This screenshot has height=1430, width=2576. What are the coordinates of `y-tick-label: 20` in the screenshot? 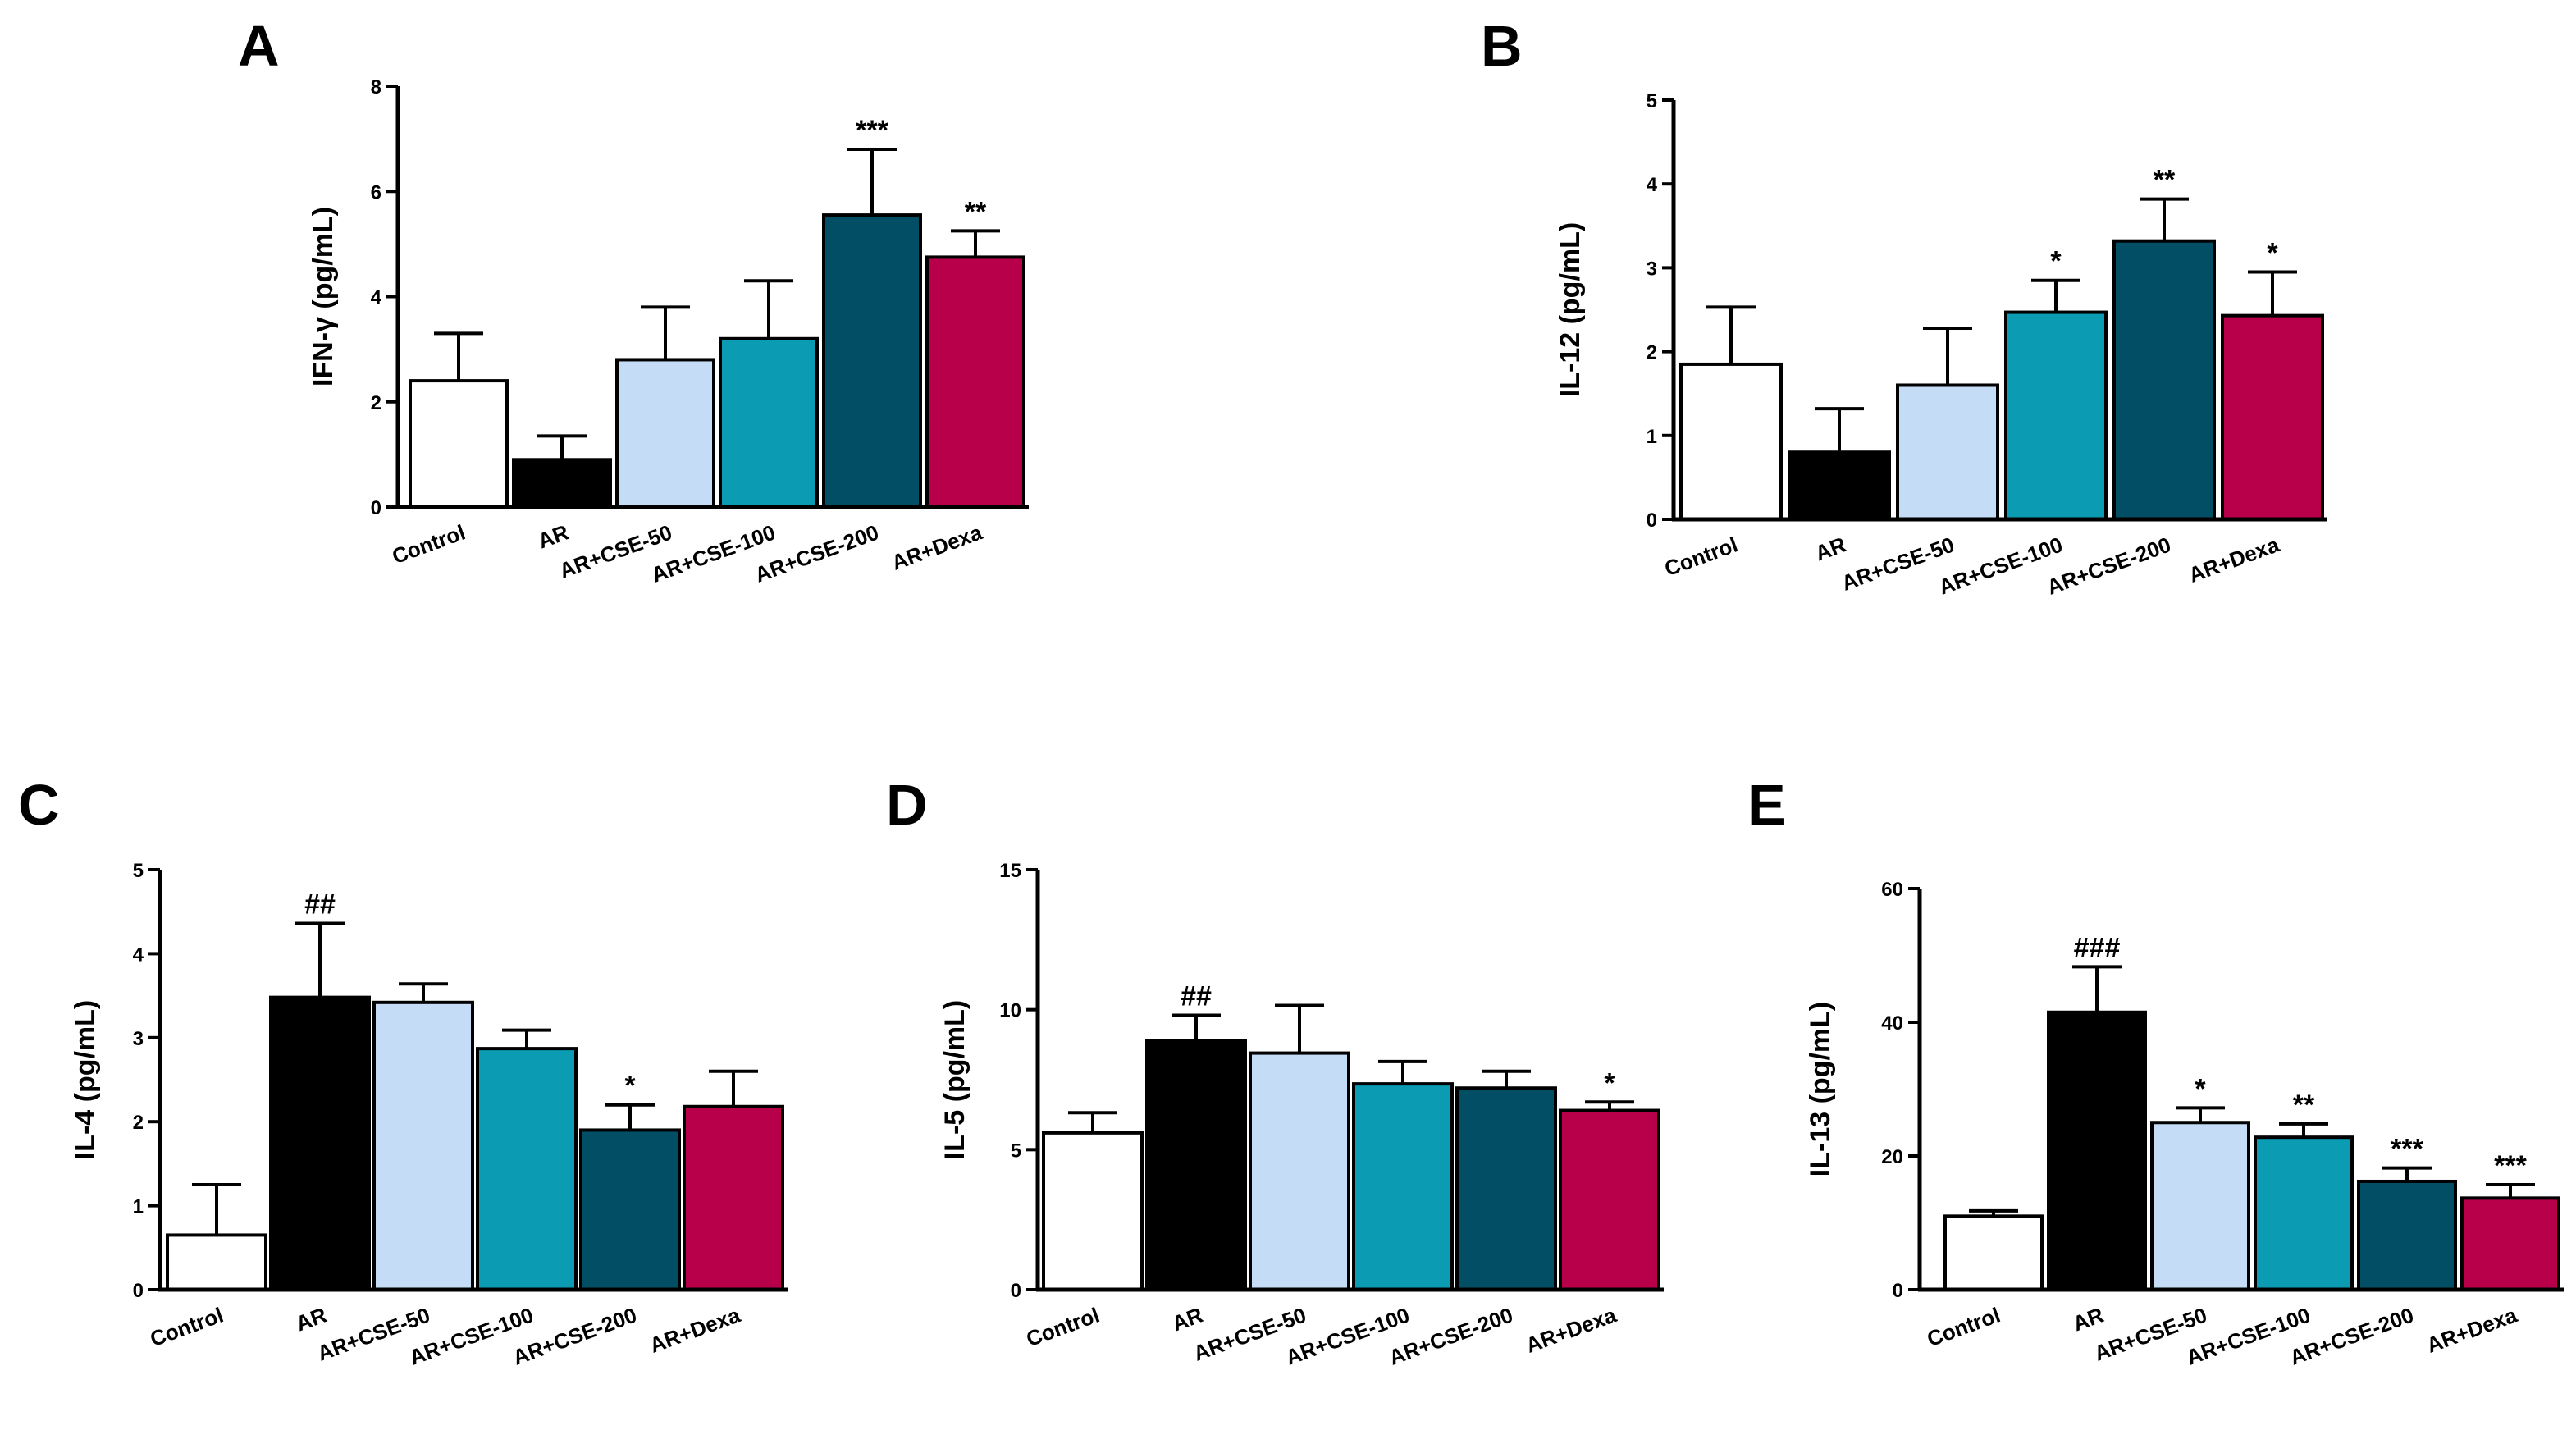 It's located at (1892, 1157).